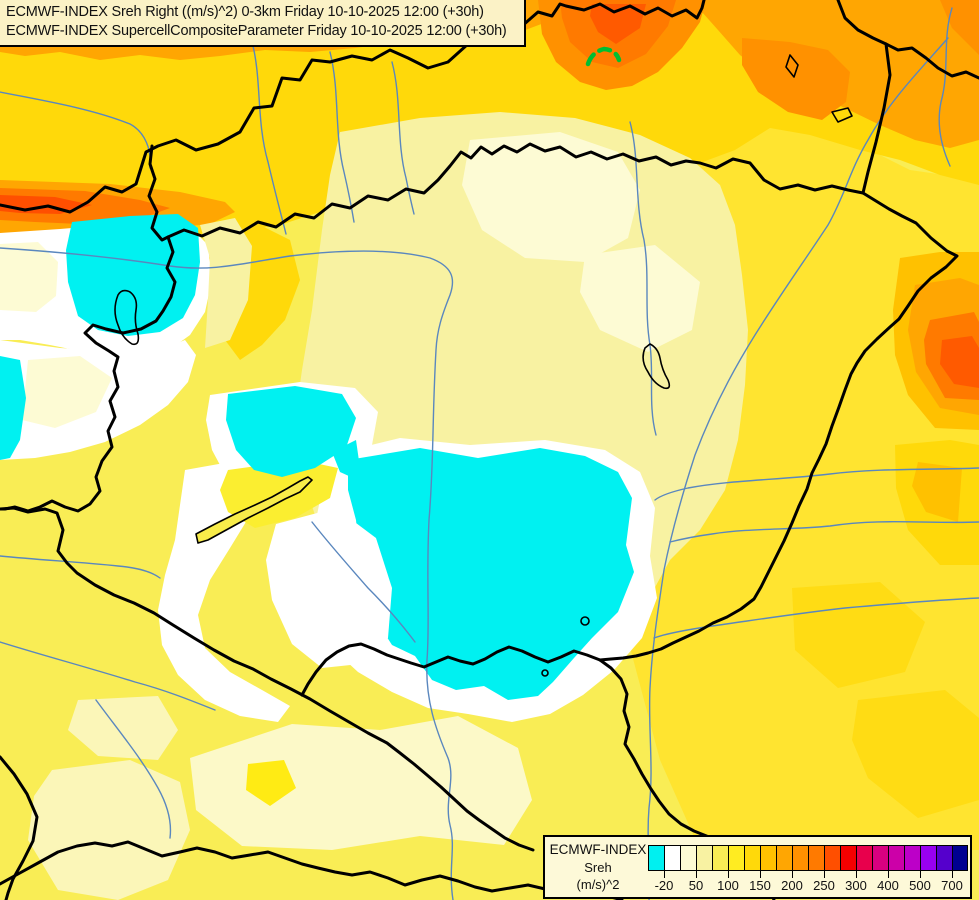  What do you see at coordinates (254, 510) in the screenshot?
I see `lake-balaton` at bounding box center [254, 510].